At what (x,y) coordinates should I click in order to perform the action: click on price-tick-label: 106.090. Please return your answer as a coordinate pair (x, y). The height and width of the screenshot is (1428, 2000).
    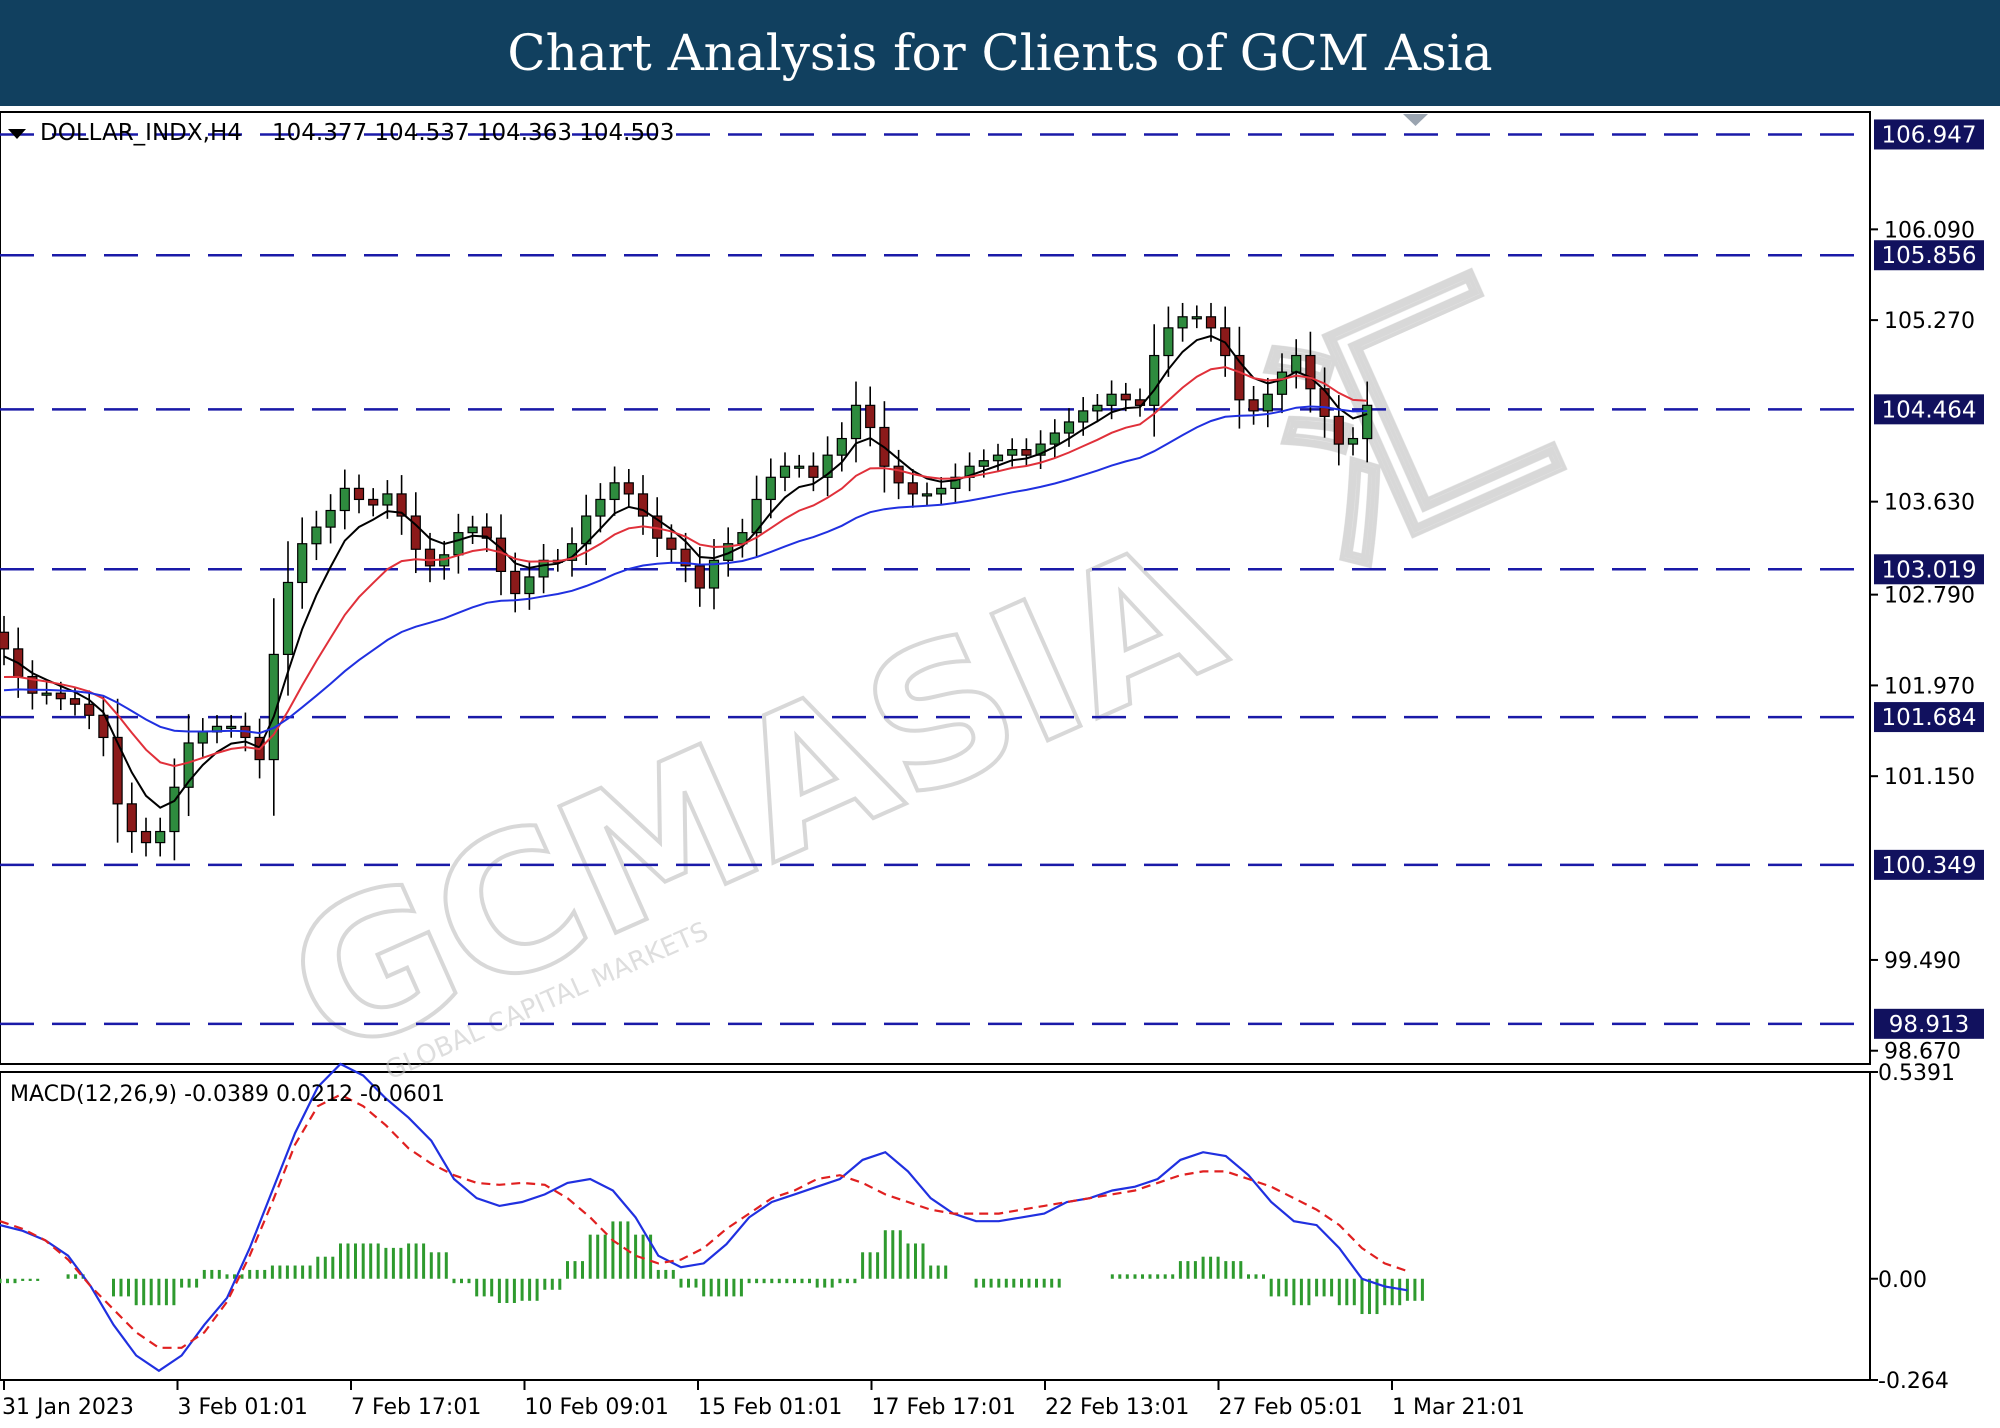
    Looking at the image, I should click on (1929, 230).